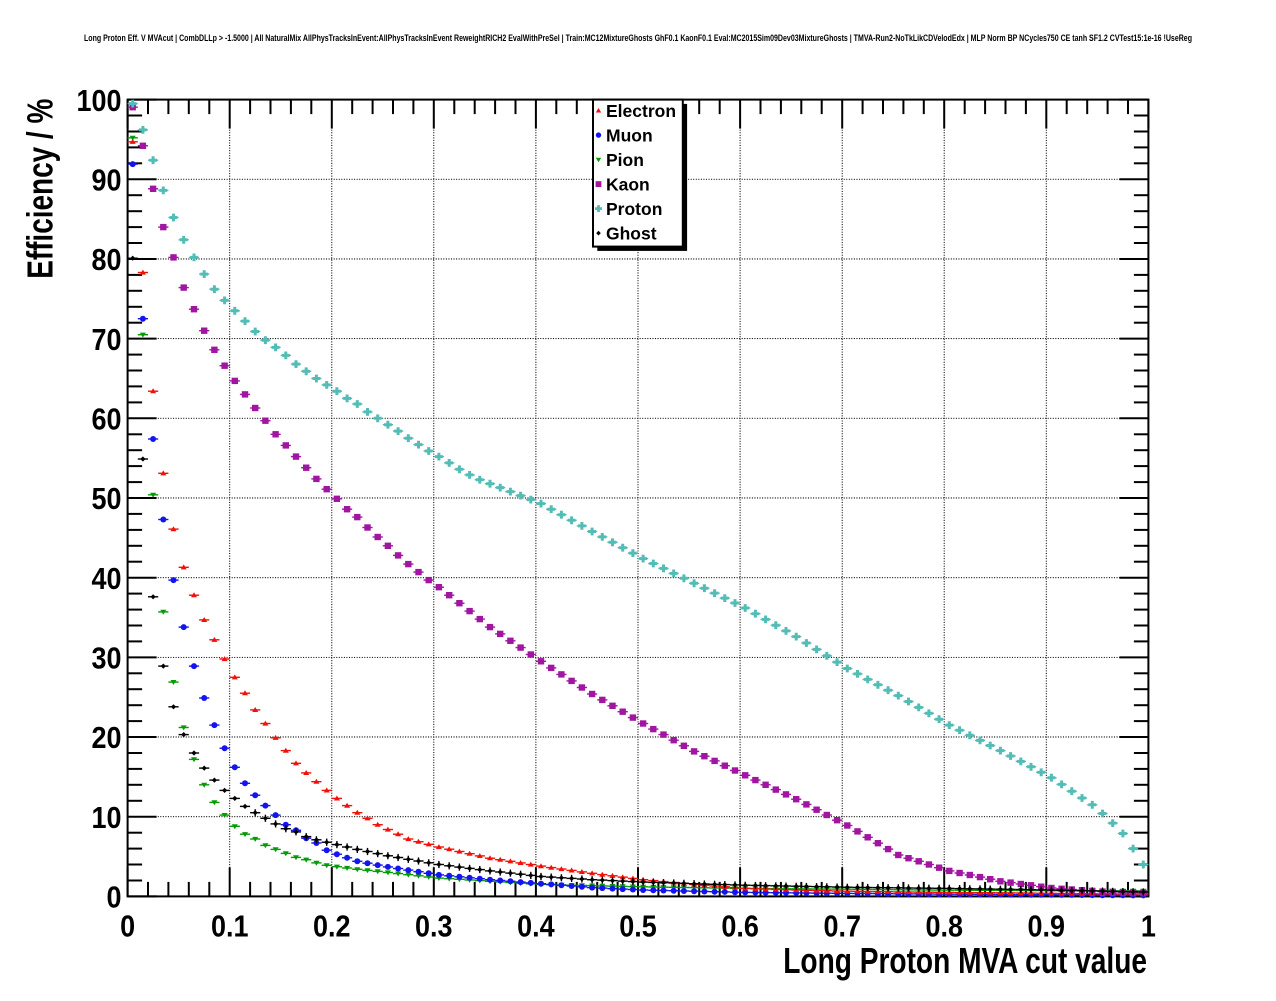 The width and height of the screenshot is (1276, 1001). Describe the element at coordinates (739, 927) in the screenshot. I see `svg-text: 0.6` at that location.